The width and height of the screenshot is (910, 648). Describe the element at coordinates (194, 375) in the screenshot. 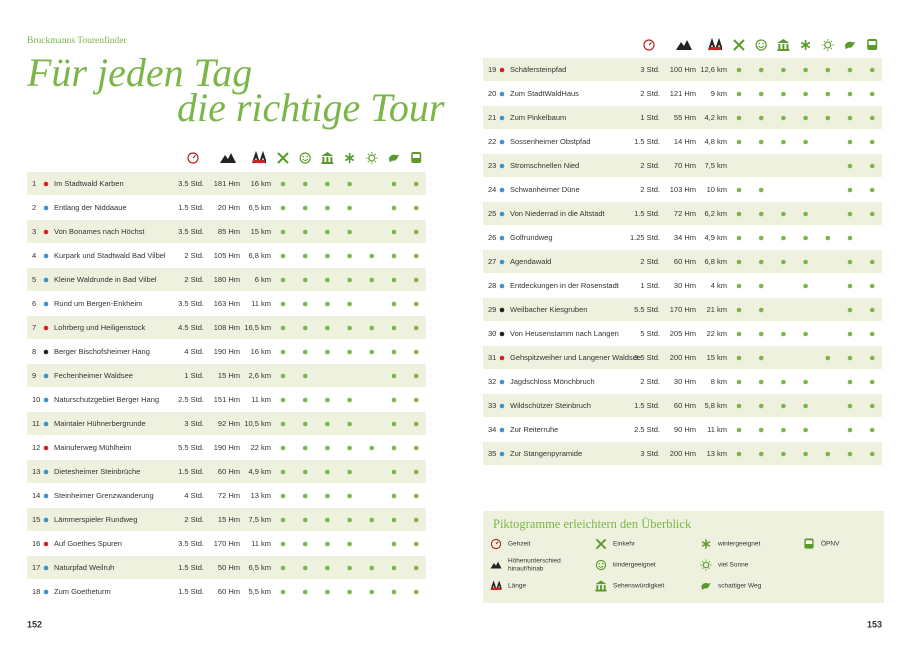

I see `tour-time: 1 Std.` at that location.